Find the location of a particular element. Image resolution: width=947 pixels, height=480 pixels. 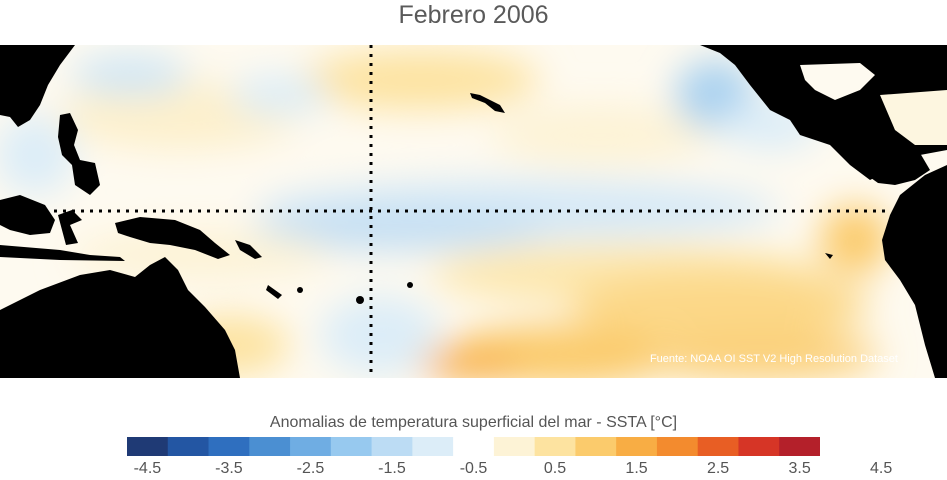

asia-land is located at coordinates (37, 86).